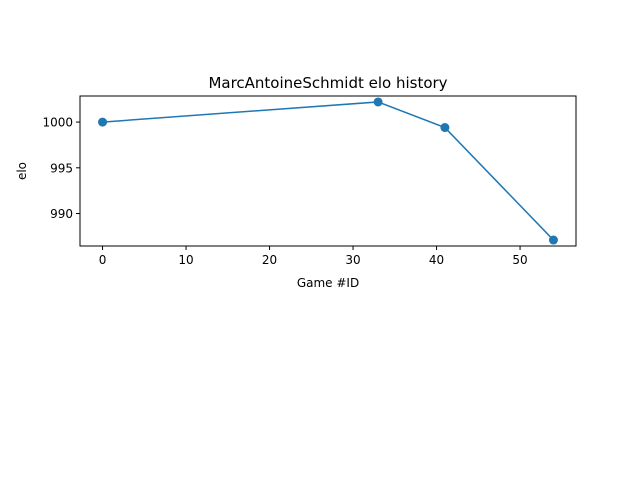 This screenshot has width=640, height=484. What do you see at coordinates (61, 168) in the screenshot?
I see `y-tick-label: 995` at bounding box center [61, 168].